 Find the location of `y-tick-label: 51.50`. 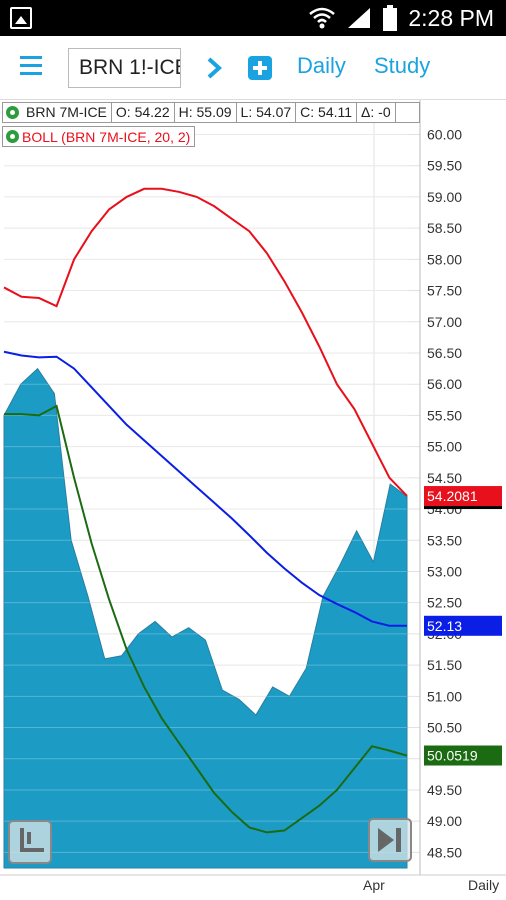

y-tick-label: 51.50 is located at coordinates (444, 665).